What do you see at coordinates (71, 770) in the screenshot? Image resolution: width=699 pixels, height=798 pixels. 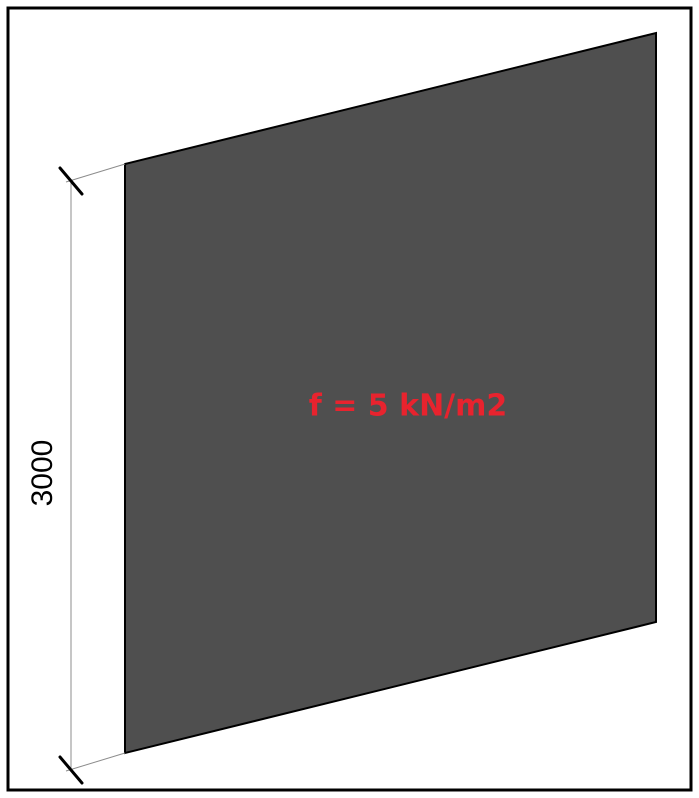 I see `dimension-tick-bottom` at bounding box center [71, 770].